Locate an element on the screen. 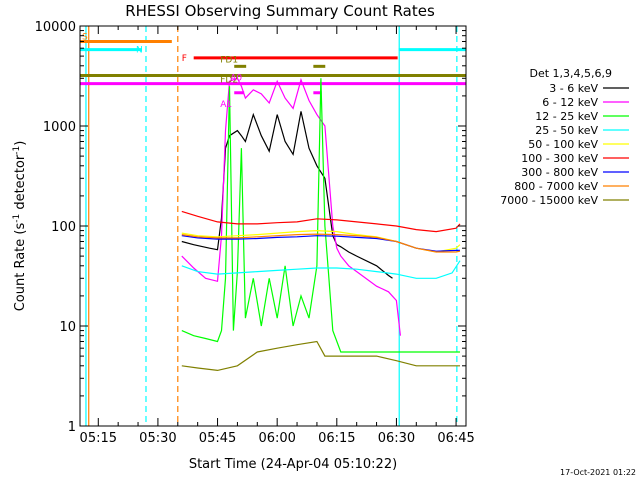  legend-label-5: 100 - 300 keV is located at coordinates (559, 158).